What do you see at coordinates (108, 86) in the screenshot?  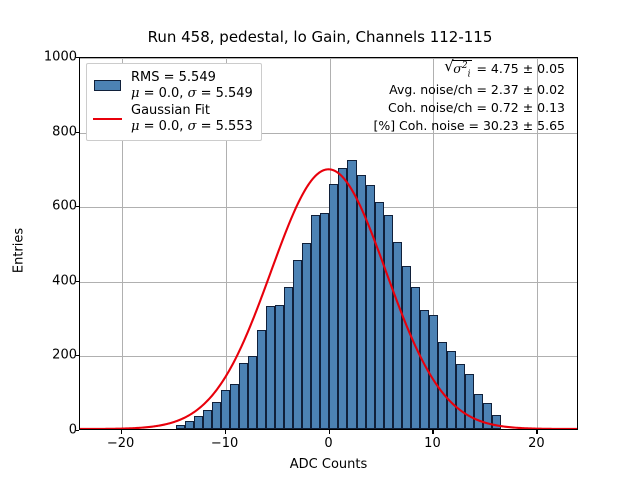 I see `legend-patch-icon` at bounding box center [108, 86].